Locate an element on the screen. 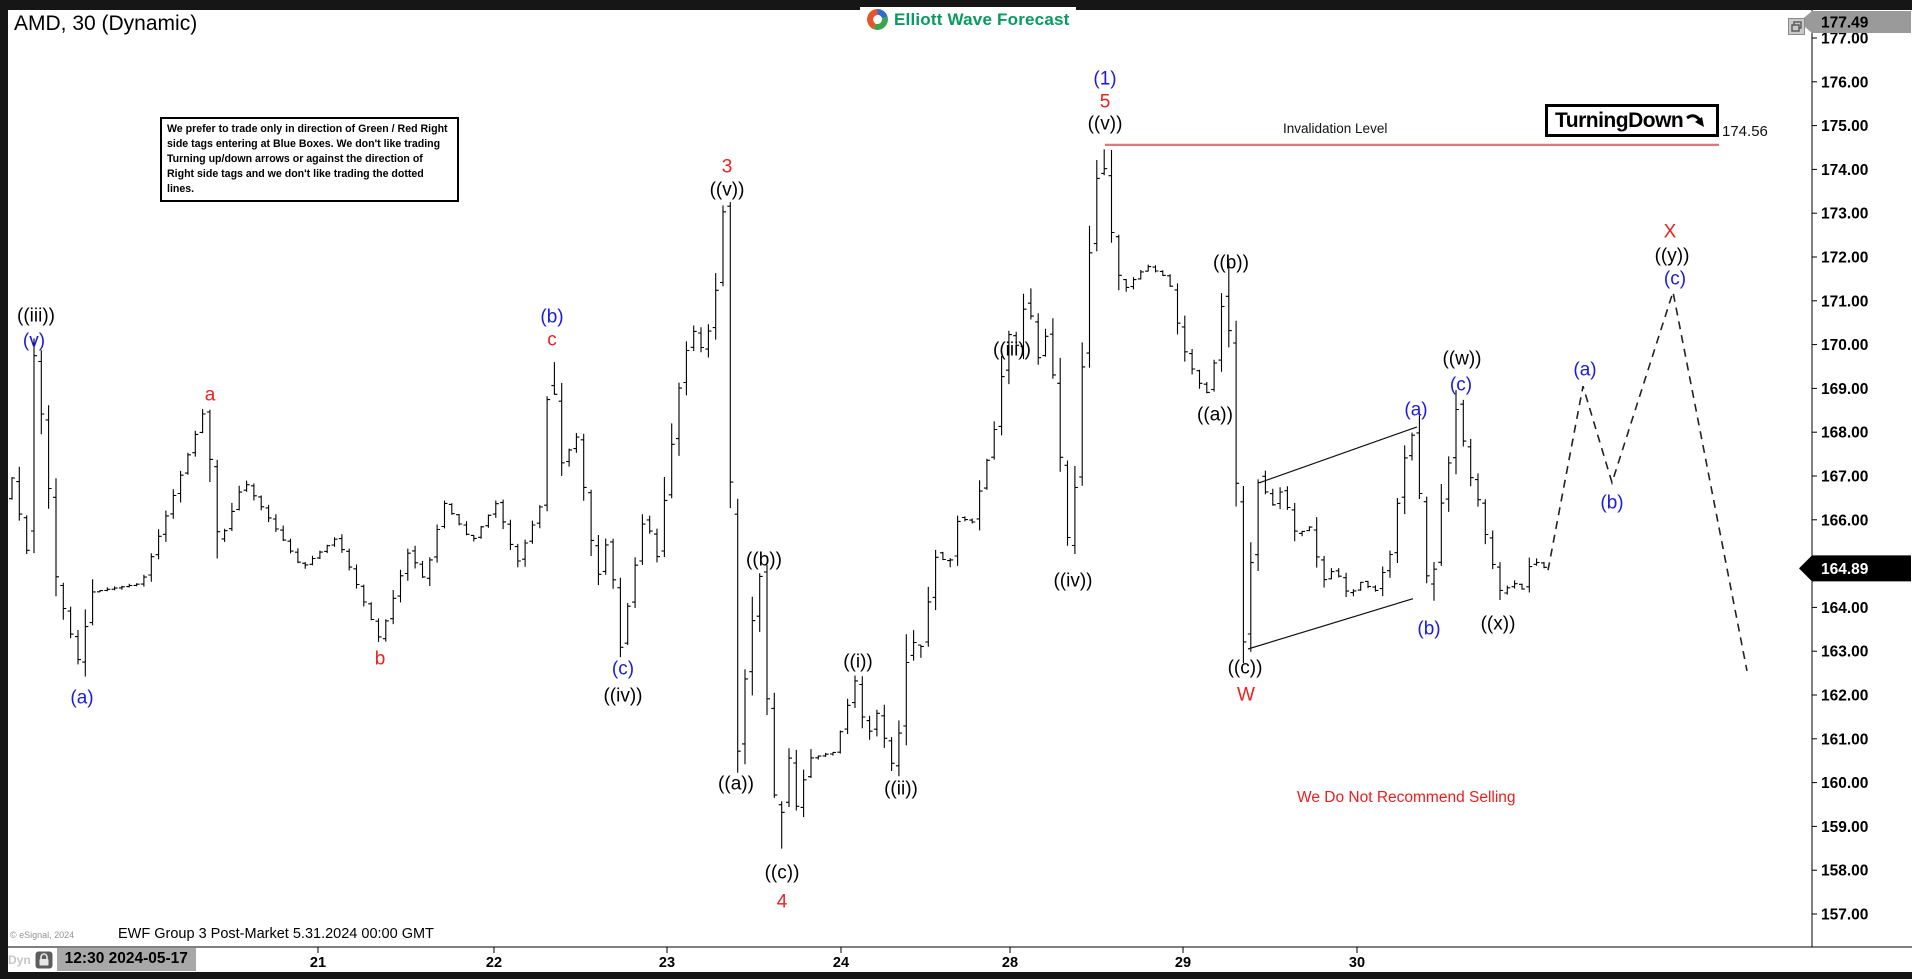  lock-icon is located at coordinates (44, 960).